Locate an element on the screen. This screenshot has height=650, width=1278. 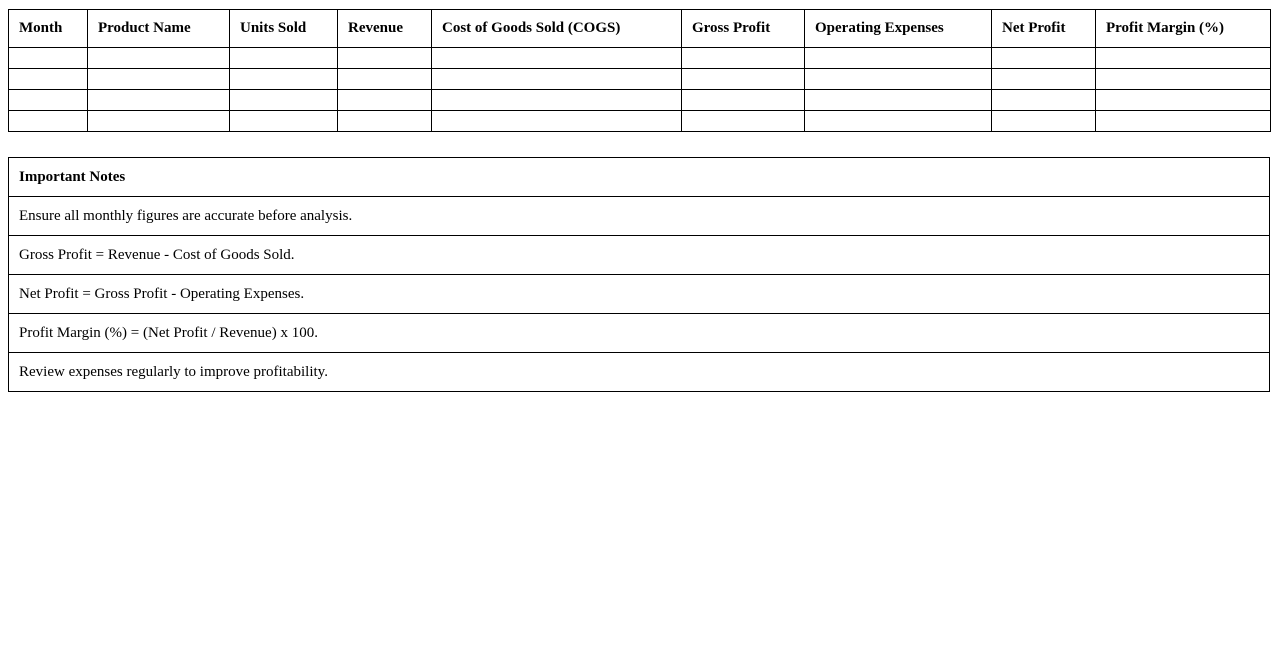
notes-title: Important Notes is located at coordinates (639, 177).